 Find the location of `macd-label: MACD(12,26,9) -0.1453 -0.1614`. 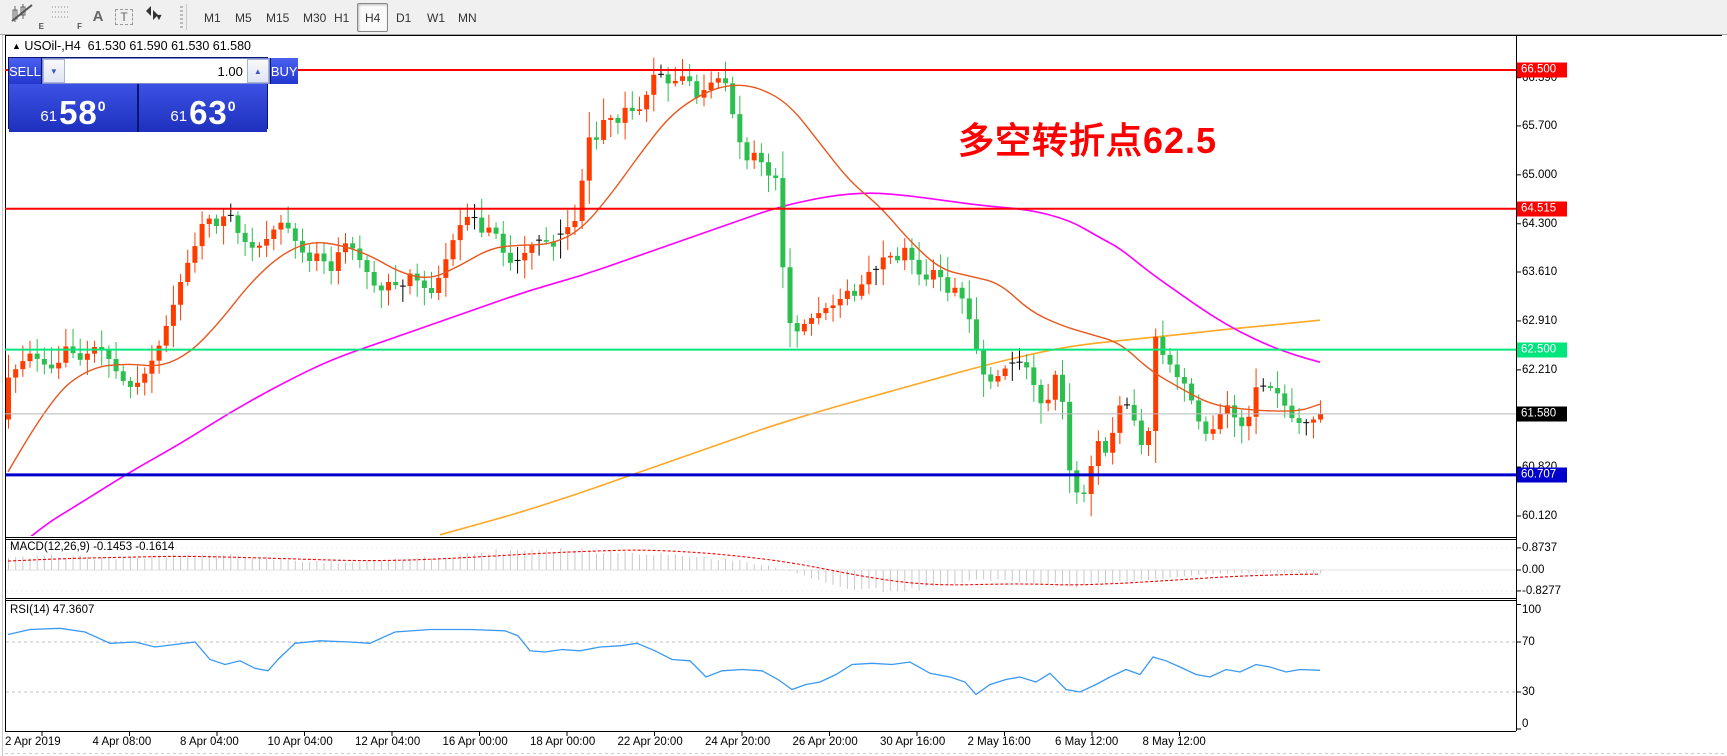

macd-label: MACD(12,26,9) -0.1453 -0.1614 is located at coordinates (92, 547).